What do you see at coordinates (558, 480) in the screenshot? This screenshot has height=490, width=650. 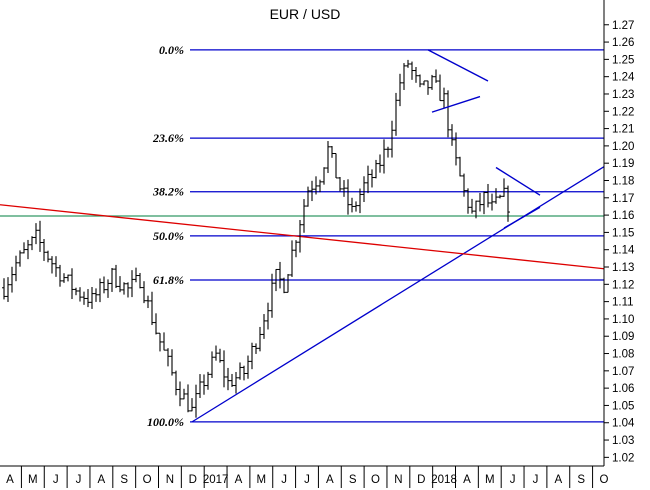 I see `x-tick-label-24: A` at bounding box center [558, 480].